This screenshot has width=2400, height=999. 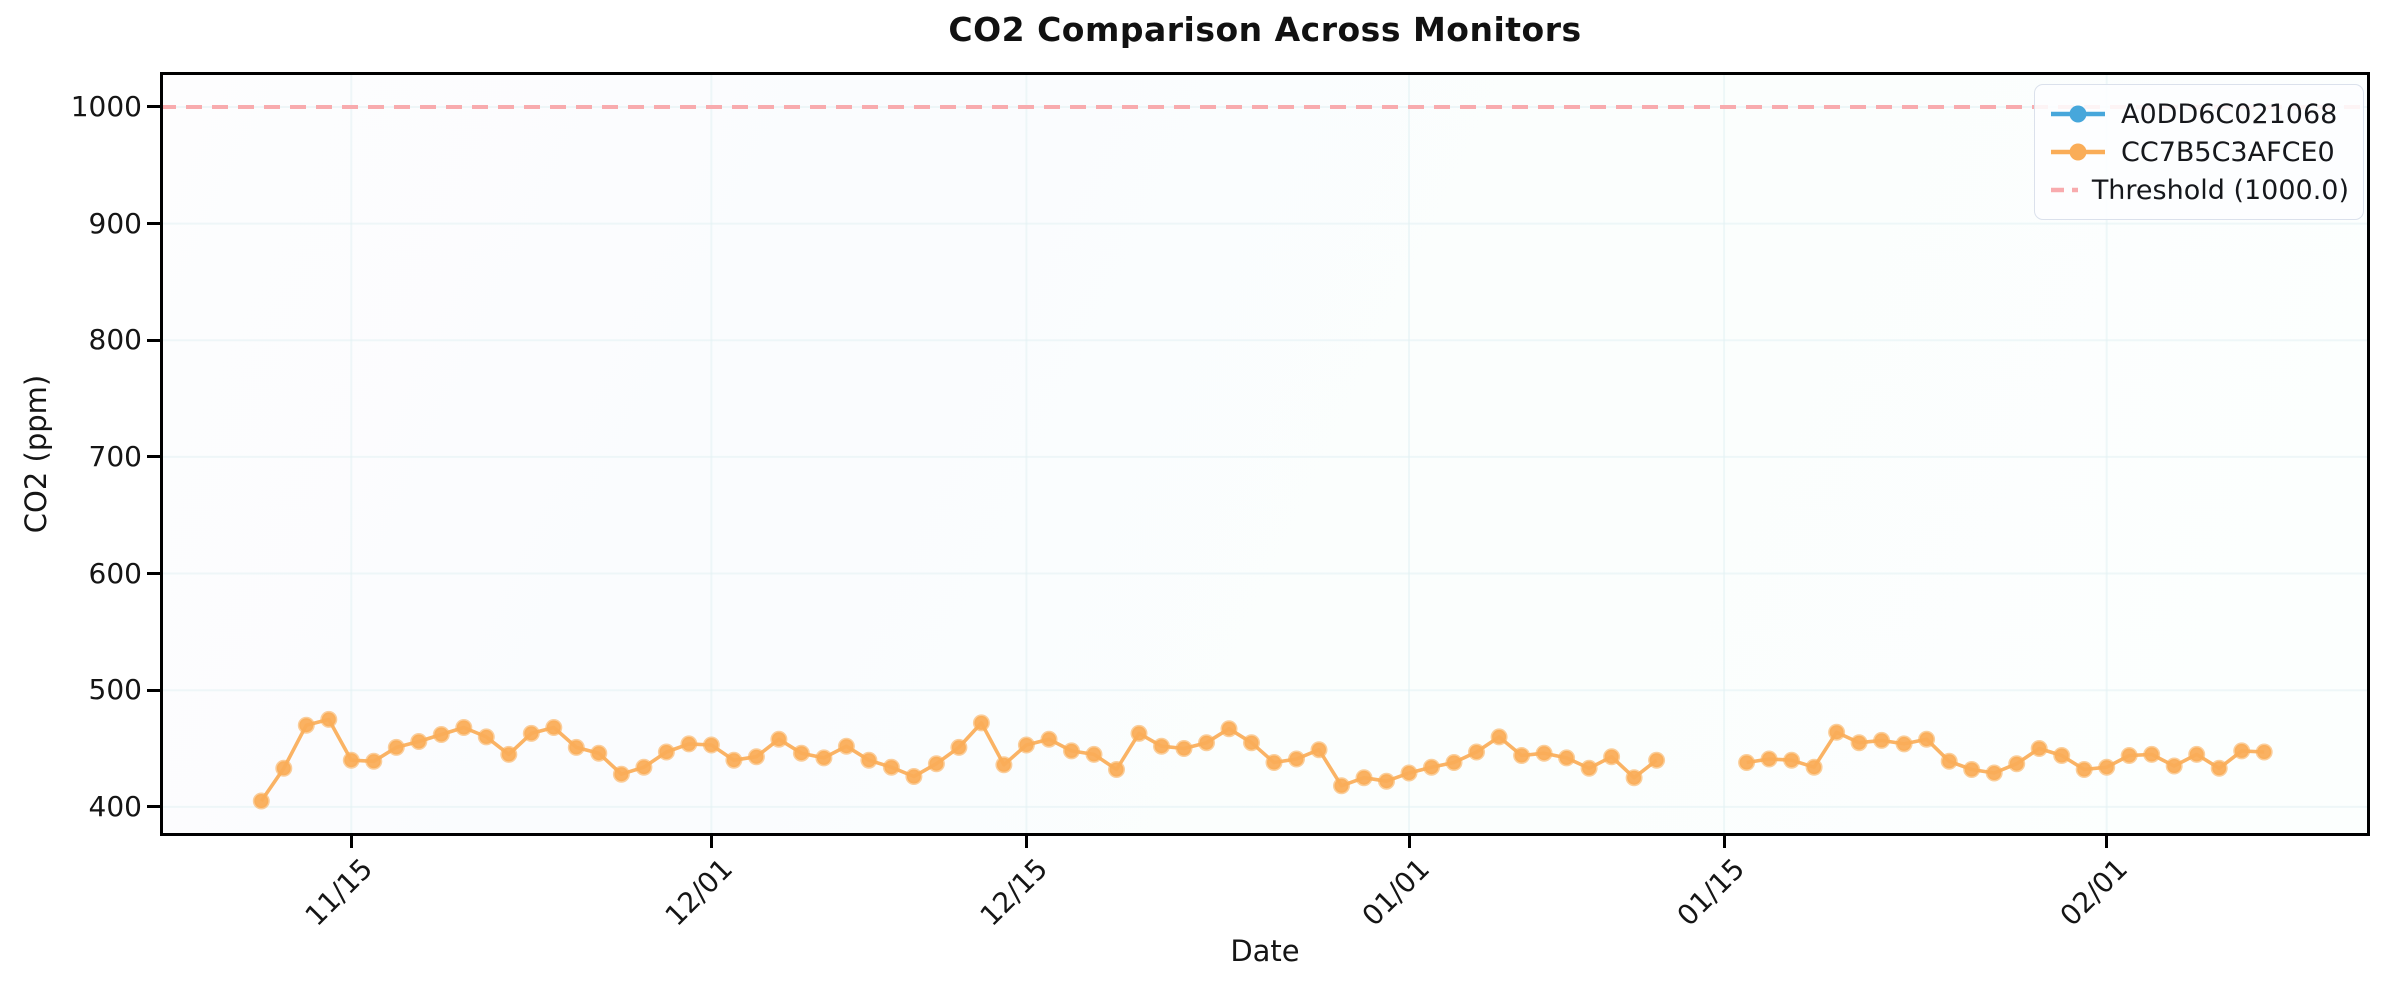 What do you see at coordinates (2005, 752) in the screenshot?
I see `series-line-CC7B5C3AFCE0` at bounding box center [2005, 752].